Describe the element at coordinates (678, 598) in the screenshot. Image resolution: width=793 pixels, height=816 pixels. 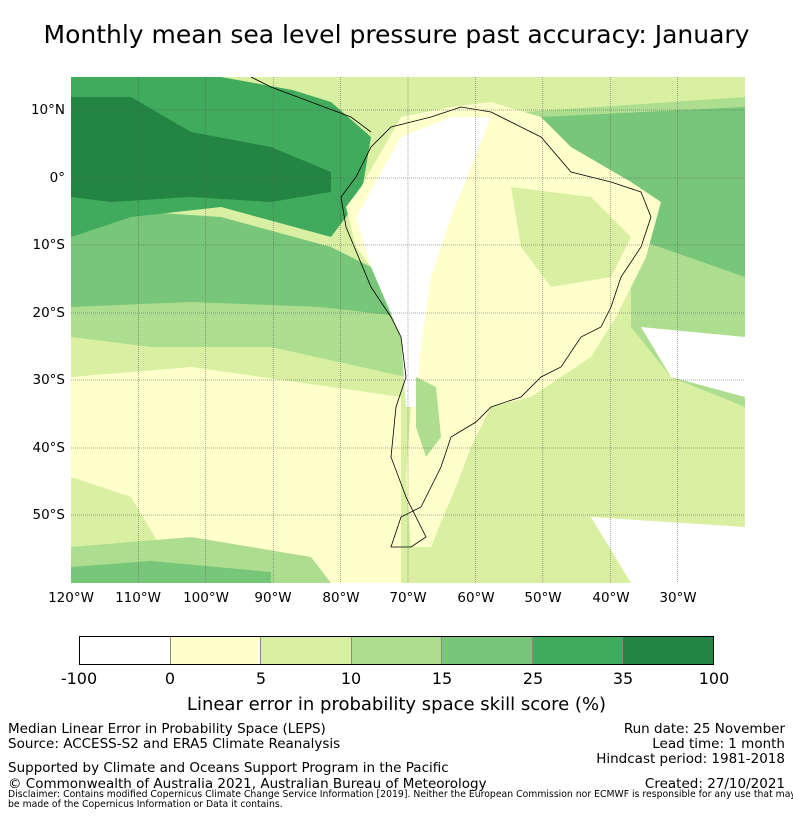
I see `x-tick-30w: 30°W` at that location.